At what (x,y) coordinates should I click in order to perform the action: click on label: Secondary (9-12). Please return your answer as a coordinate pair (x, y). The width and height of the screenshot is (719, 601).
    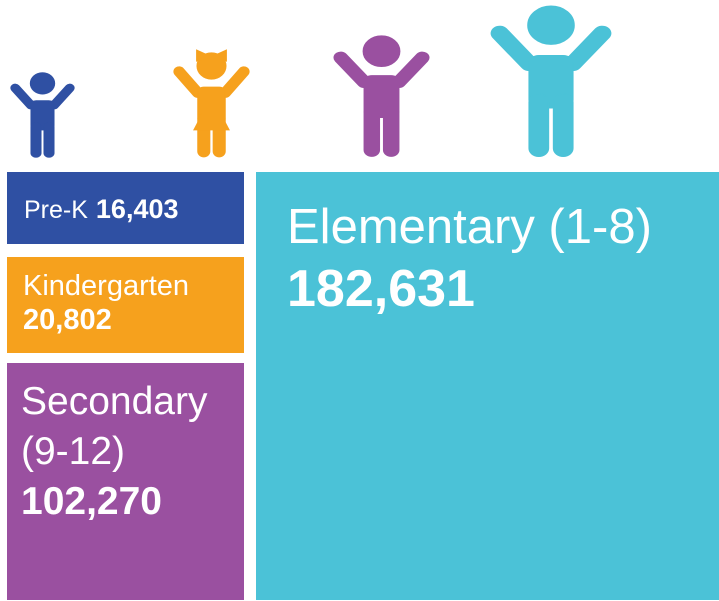
    Looking at the image, I should click on (114, 426).